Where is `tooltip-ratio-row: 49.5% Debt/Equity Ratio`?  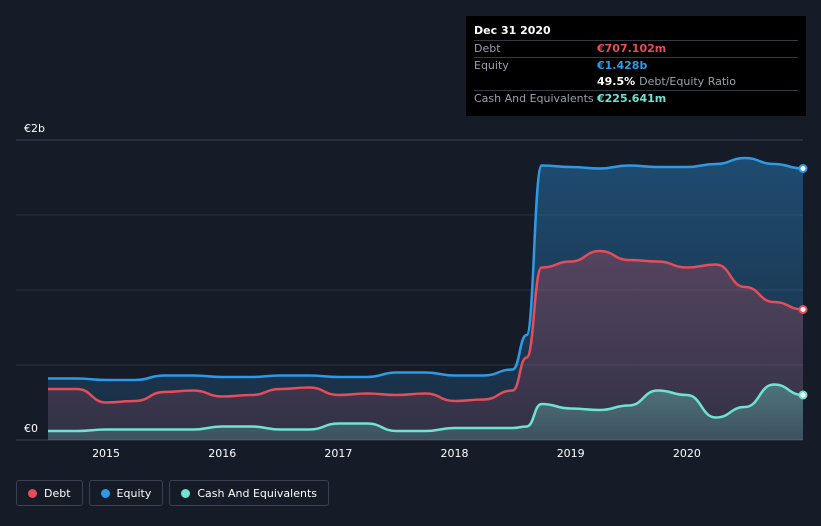 tooltip-ratio-row: 49.5% Debt/Equity Ratio is located at coordinates (636, 82).